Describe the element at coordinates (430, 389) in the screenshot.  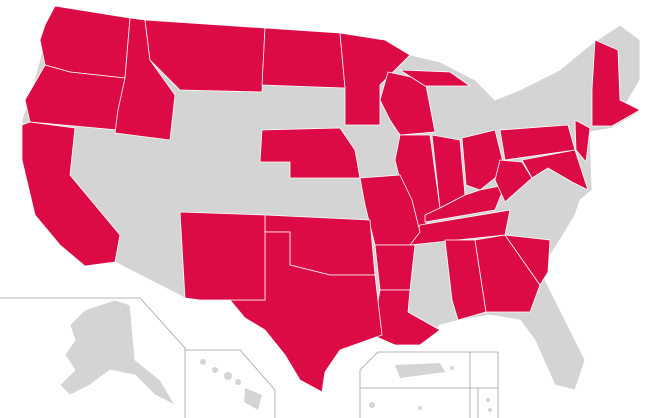
I see `territory-islands` at that location.